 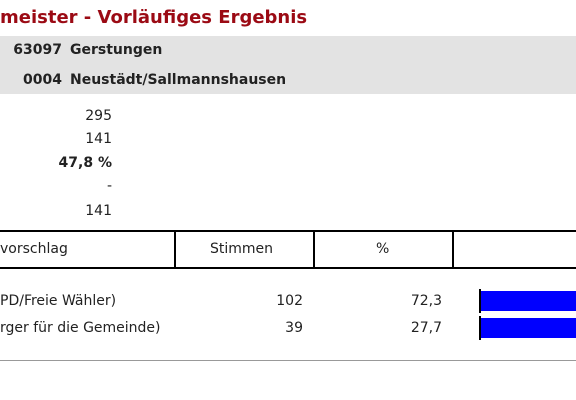 I want to click on percent: 27,7, so click(x=426, y=328).